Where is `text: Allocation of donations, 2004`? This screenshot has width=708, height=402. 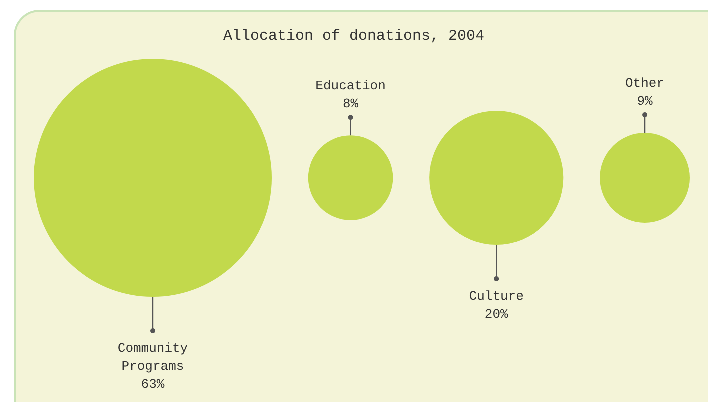
text: Allocation of donations, 2004 is located at coordinates (354, 36).